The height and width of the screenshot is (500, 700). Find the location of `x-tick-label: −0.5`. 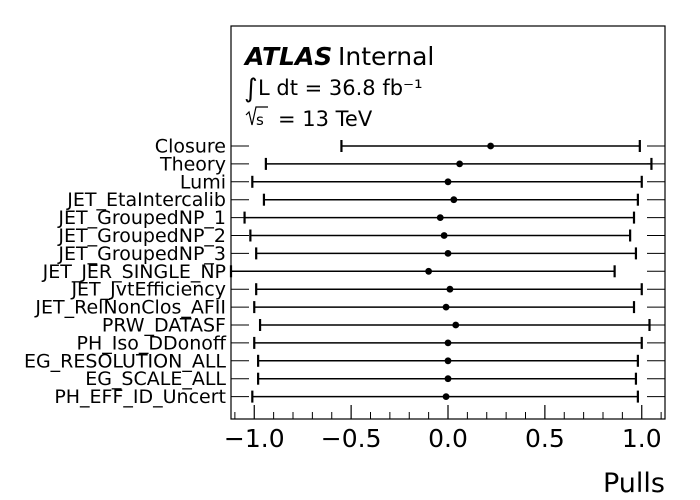

x-tick-label: −0.5 is located at coordinates (351, 438).